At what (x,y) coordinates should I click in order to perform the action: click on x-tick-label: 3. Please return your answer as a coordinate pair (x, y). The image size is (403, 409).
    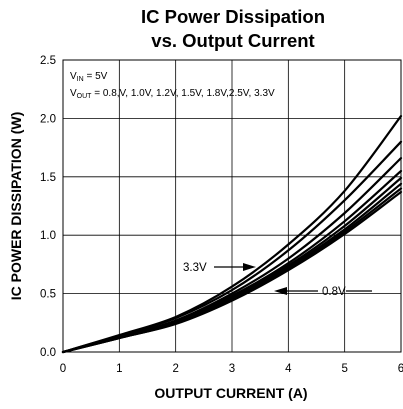
    Looking at the image, I should click on (232, 369).